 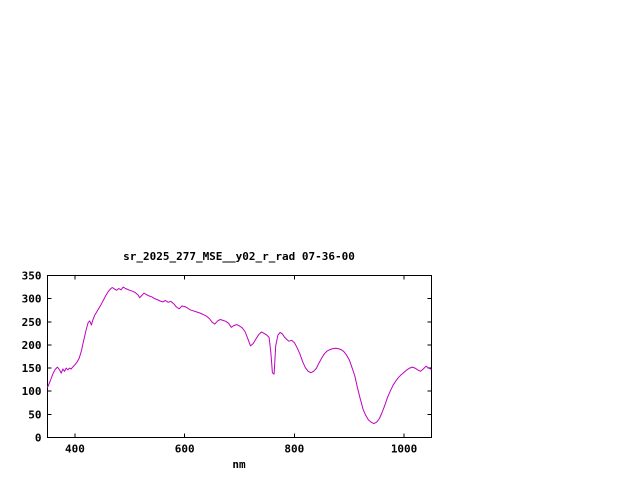 I want to click on x-tick-label: 1000, so click(x=404, y=449).